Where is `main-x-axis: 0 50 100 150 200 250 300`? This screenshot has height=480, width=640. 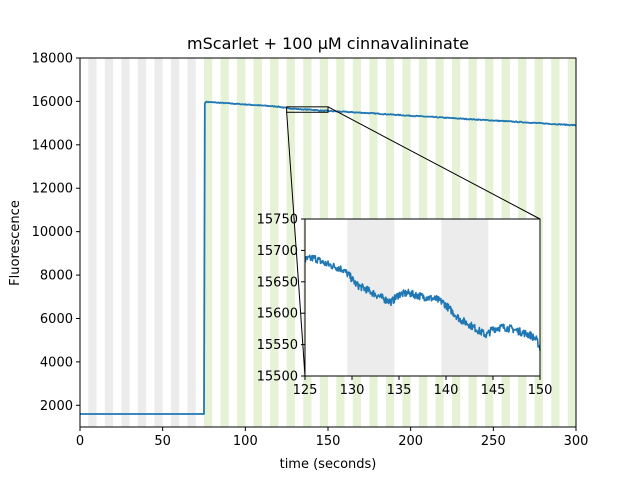
main-x-axis: 0 50 100 150 200 250 300 is located at coordinates (332, 438).